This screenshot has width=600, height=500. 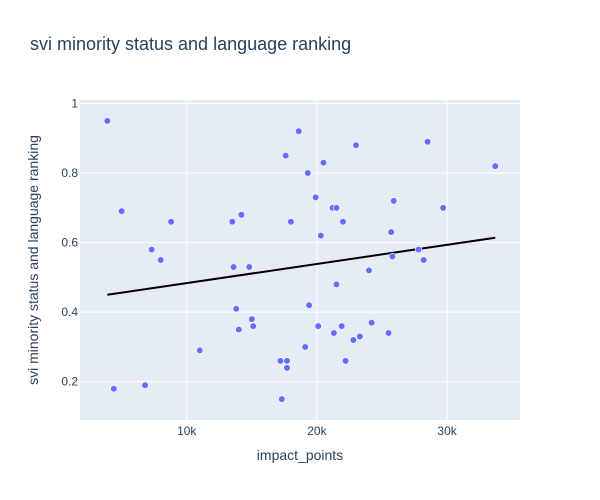 I want to click on y-tick-label: 1, so click(x=74, y=103).